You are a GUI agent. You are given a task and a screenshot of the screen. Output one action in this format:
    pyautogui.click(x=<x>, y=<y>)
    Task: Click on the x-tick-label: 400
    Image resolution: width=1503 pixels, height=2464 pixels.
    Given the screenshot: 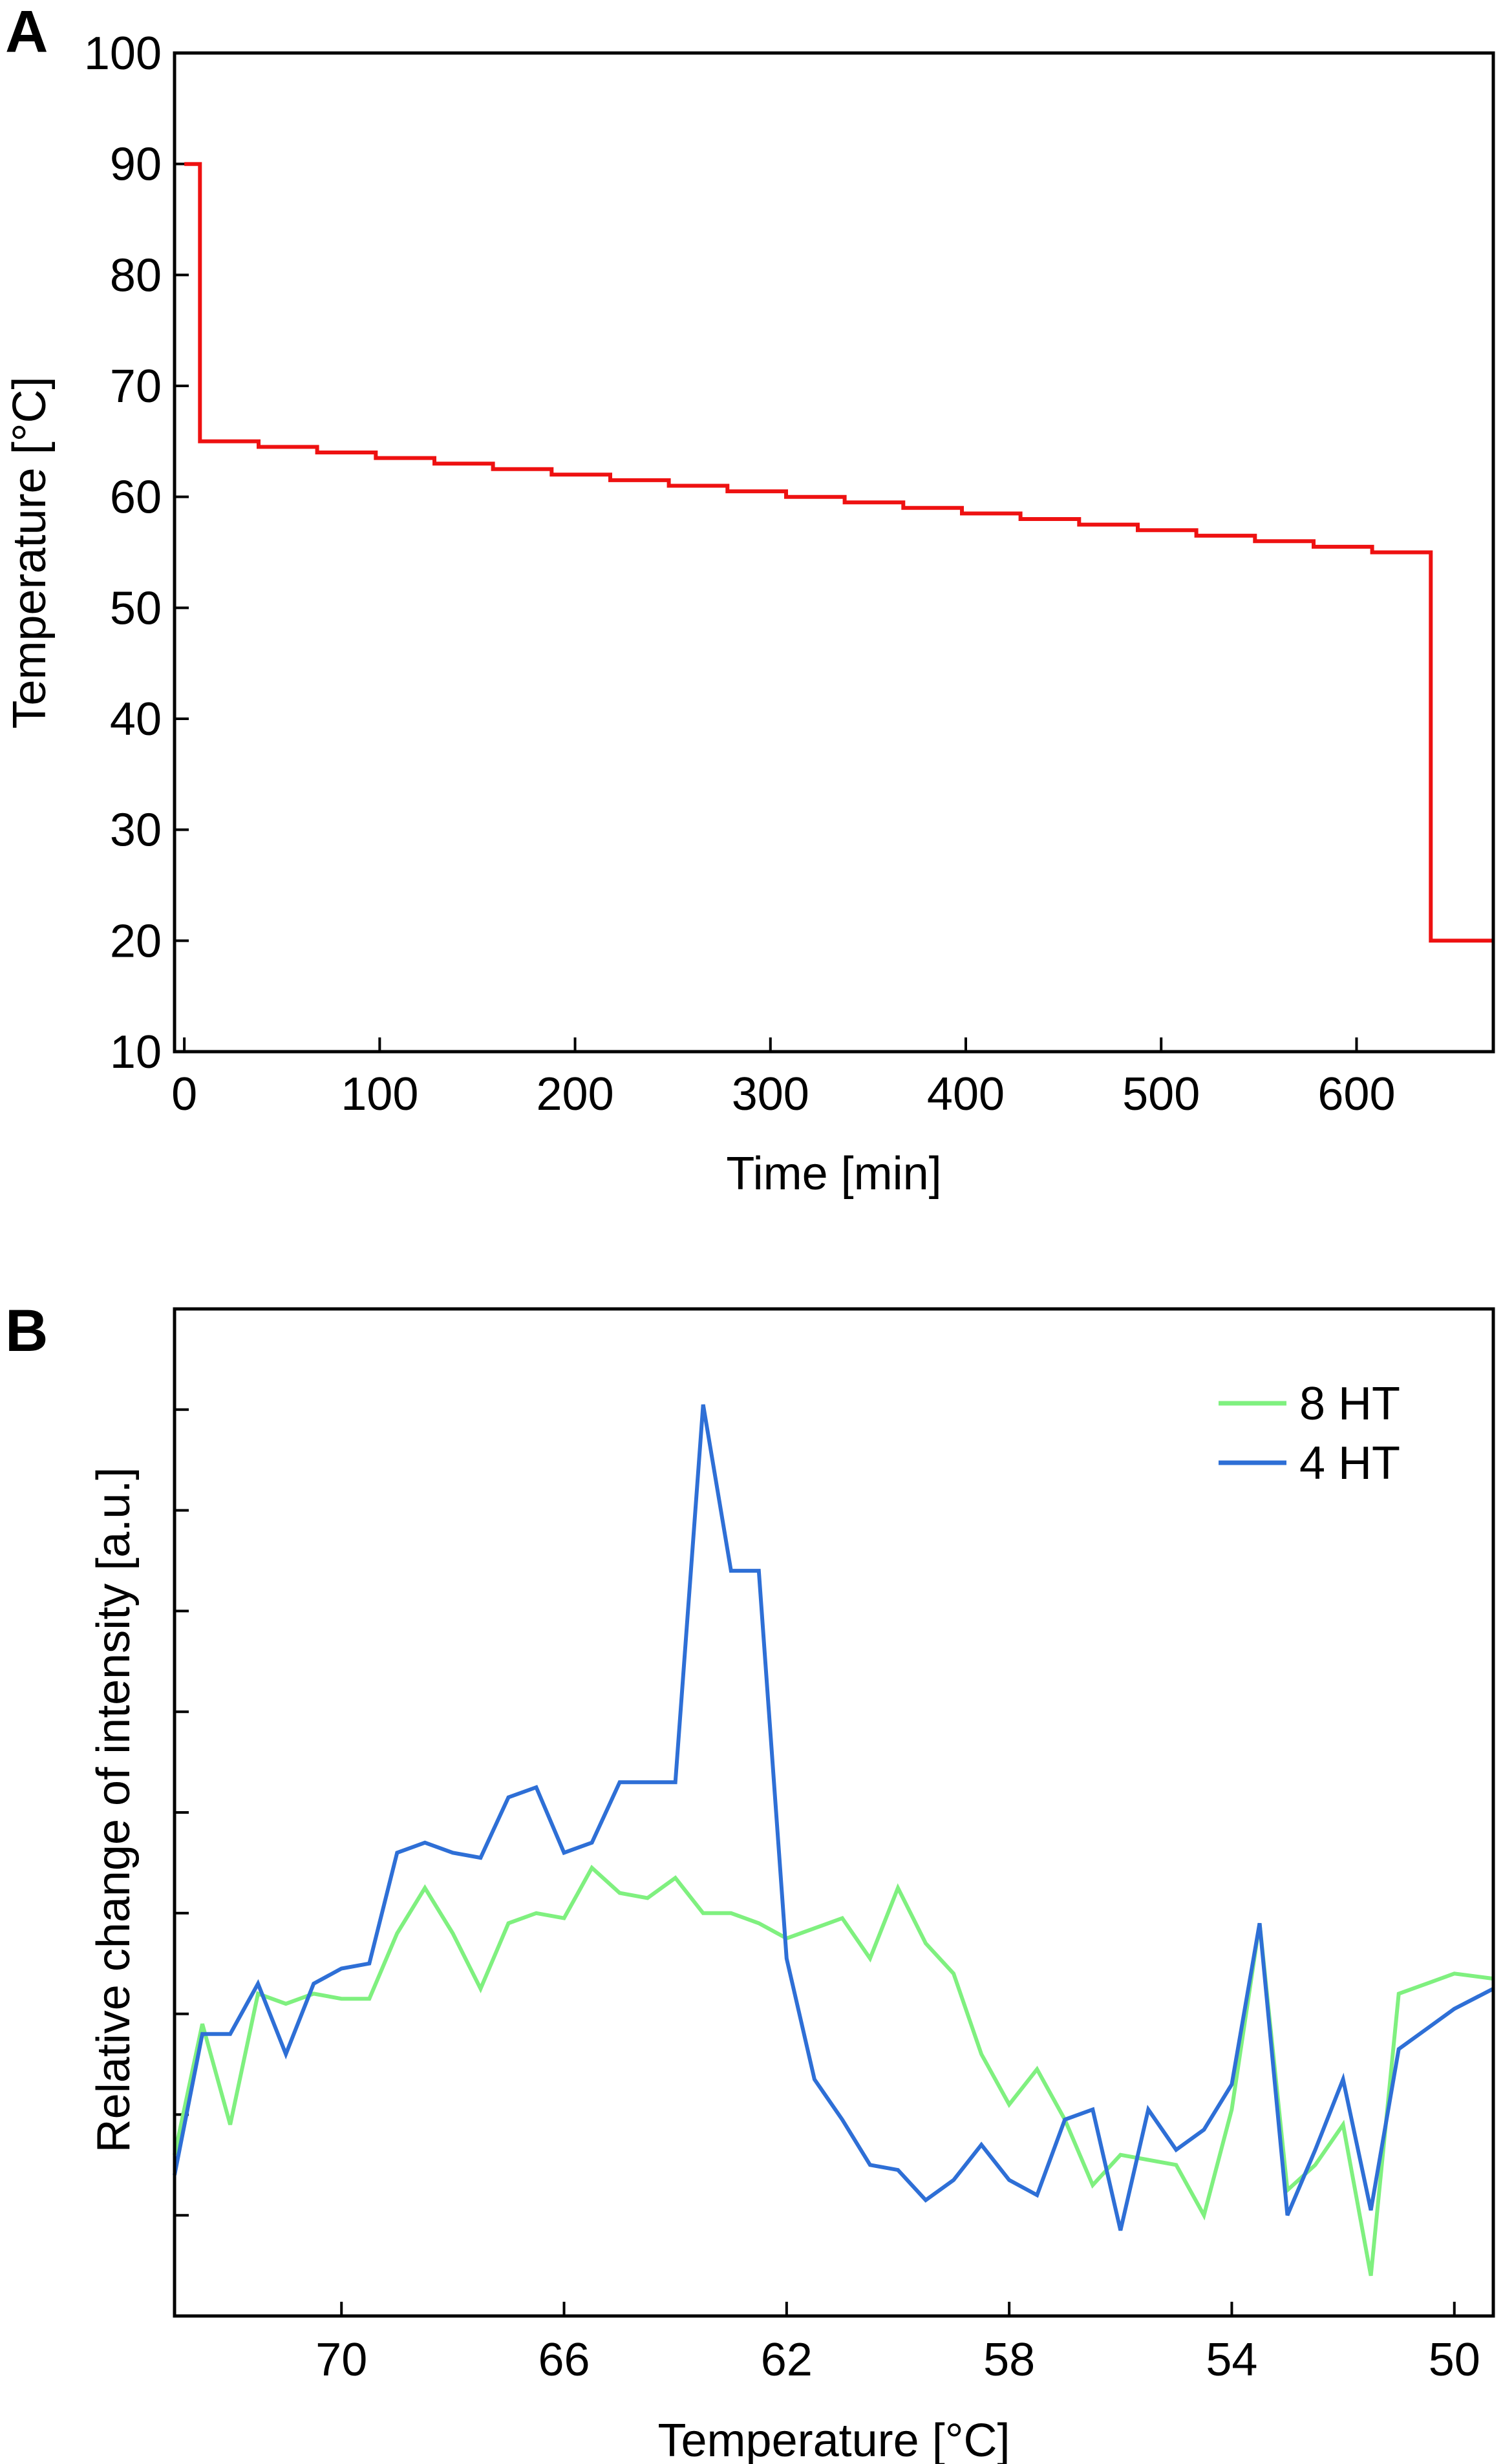 What is the action you would take?
    pyautogui.click(x=966, y=1094)
    